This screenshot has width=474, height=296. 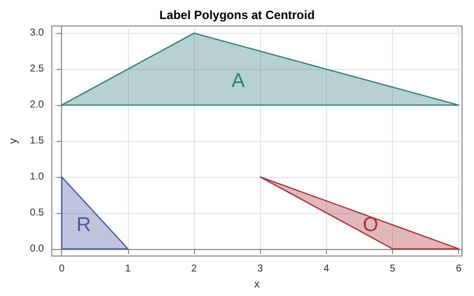 I want to click on series-label: O, so click(x=370, y=225).